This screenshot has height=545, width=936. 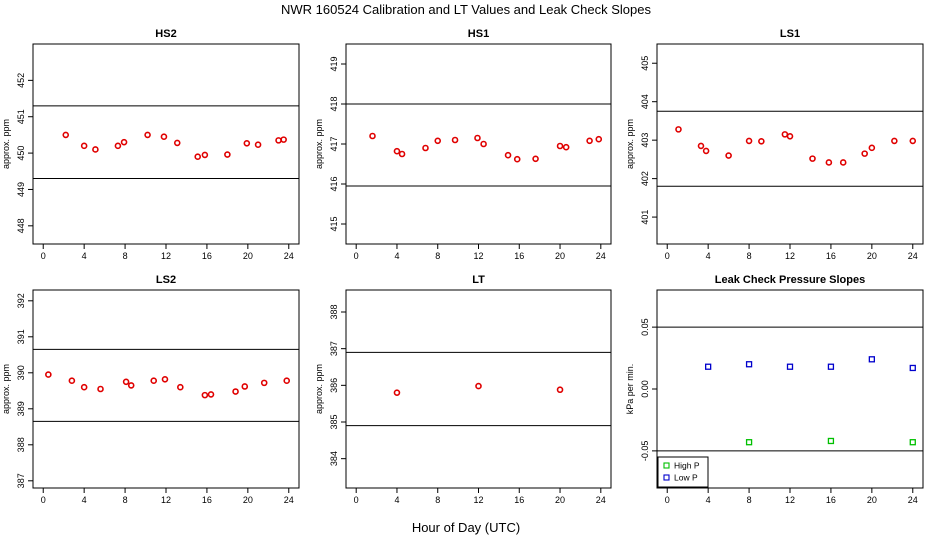 I want to click on x-tick-label: 24, so click(x=289, y=256).